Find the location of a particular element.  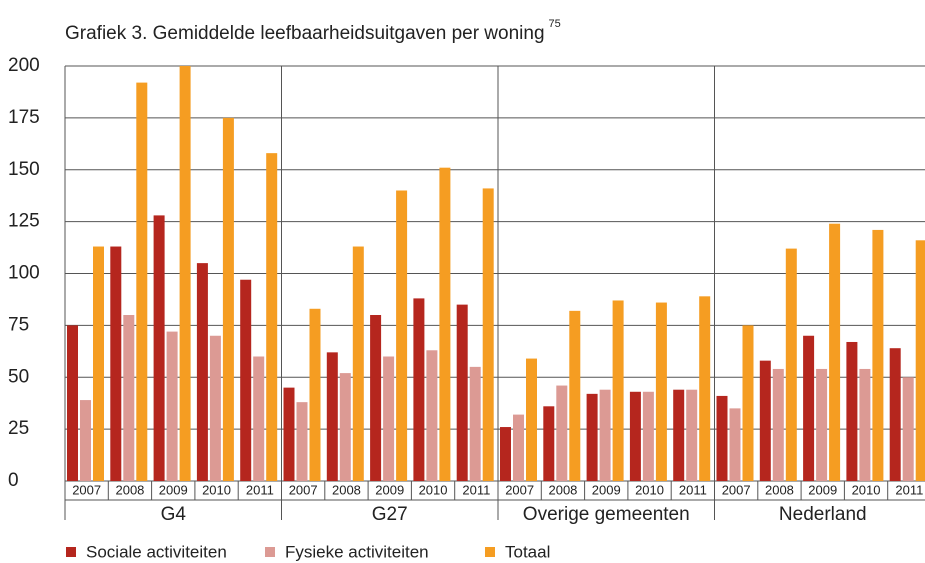

y-tick-label: 25 is located at coordinates (18, 428).